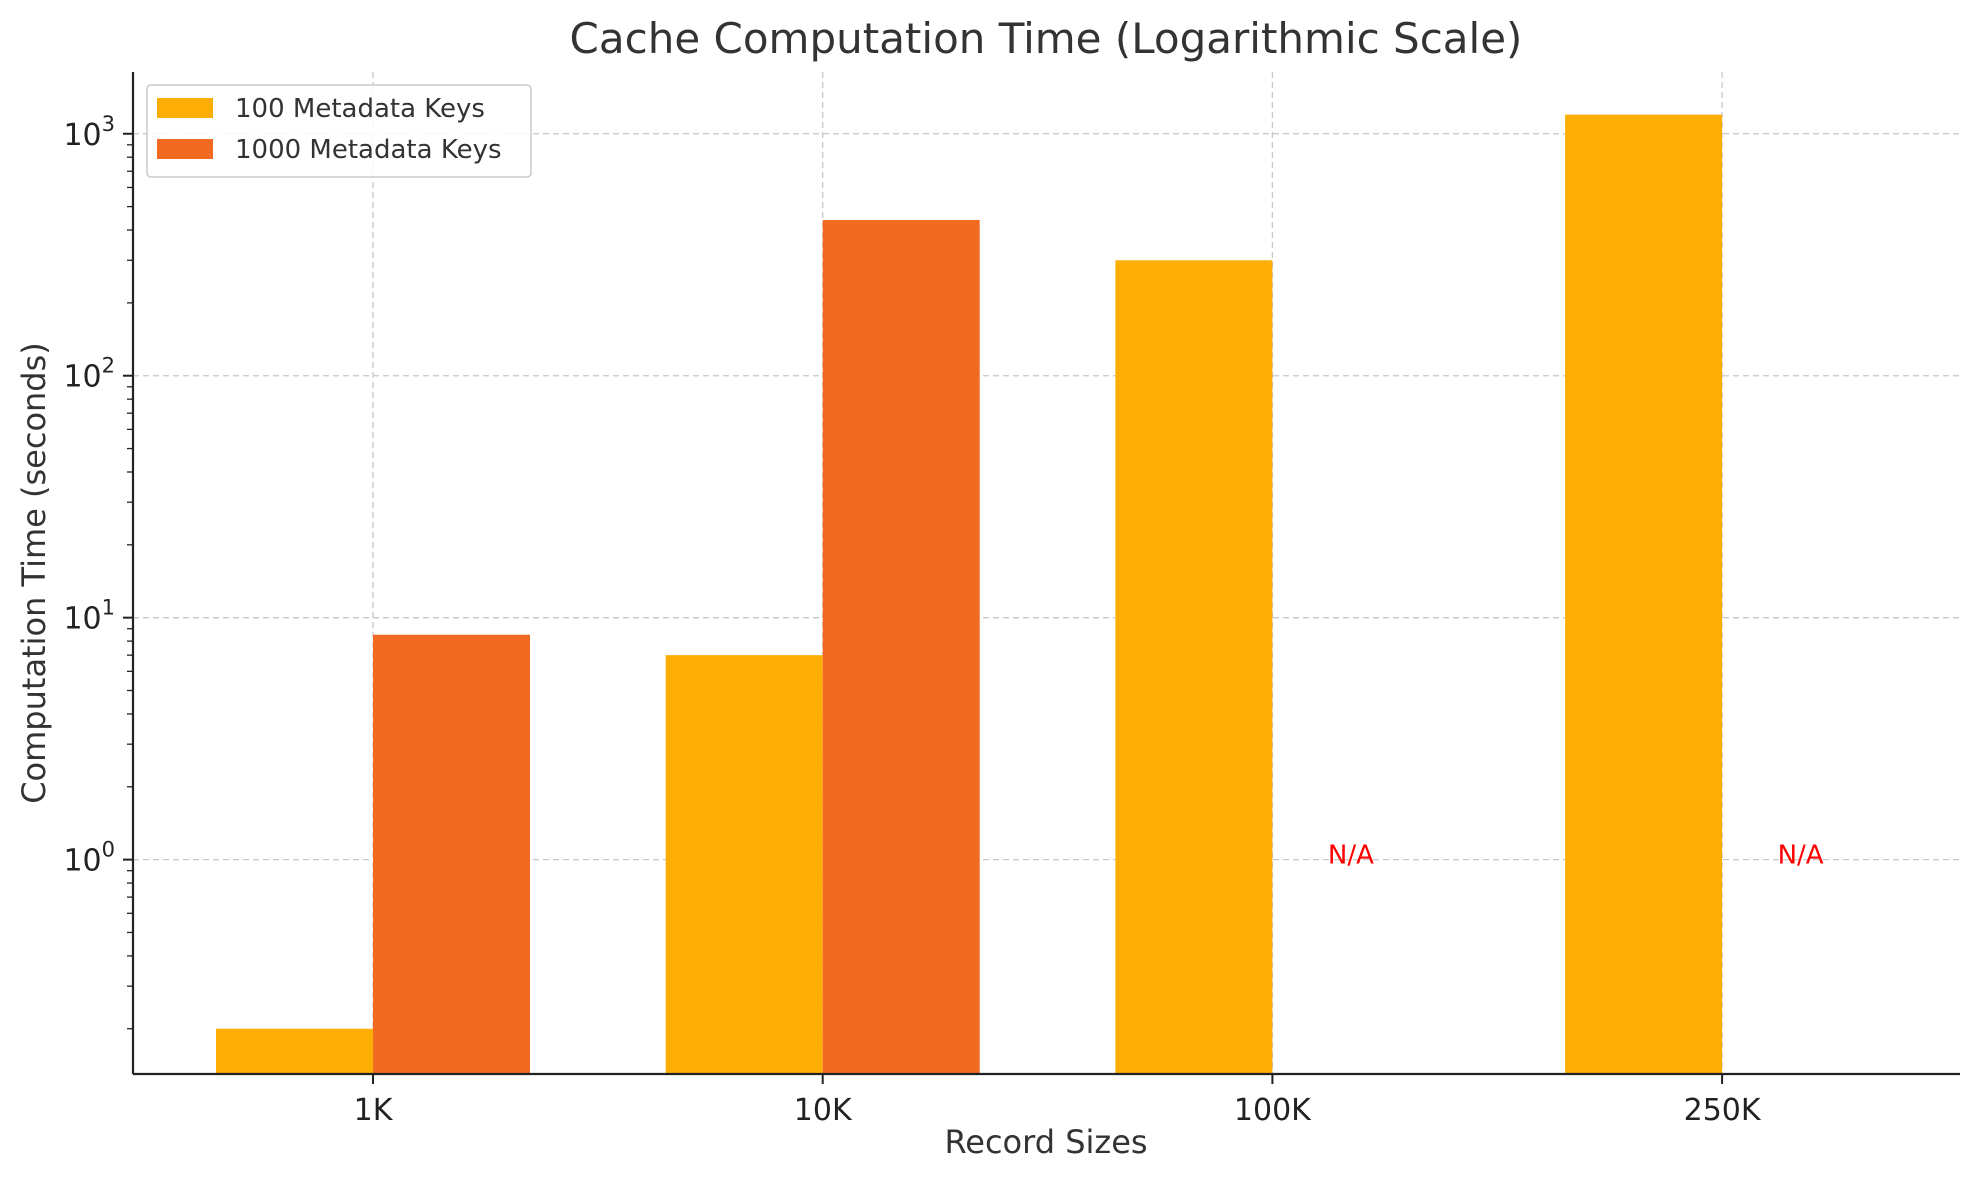 The image size is (1979, 1180). I want to click on y-tick-label: 10², so click(89, 374).